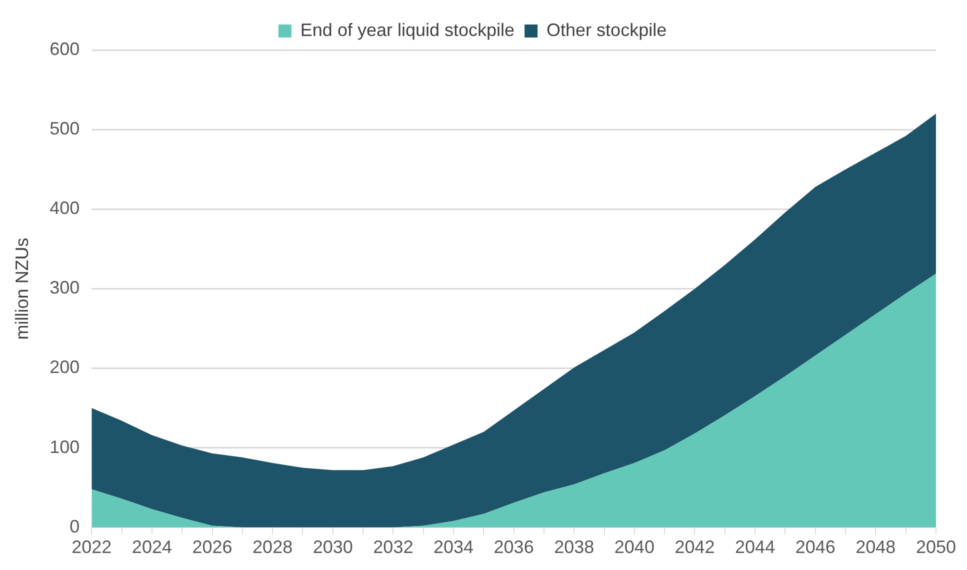  I want to click on x-tick-label: 2022, so click(92, 547).